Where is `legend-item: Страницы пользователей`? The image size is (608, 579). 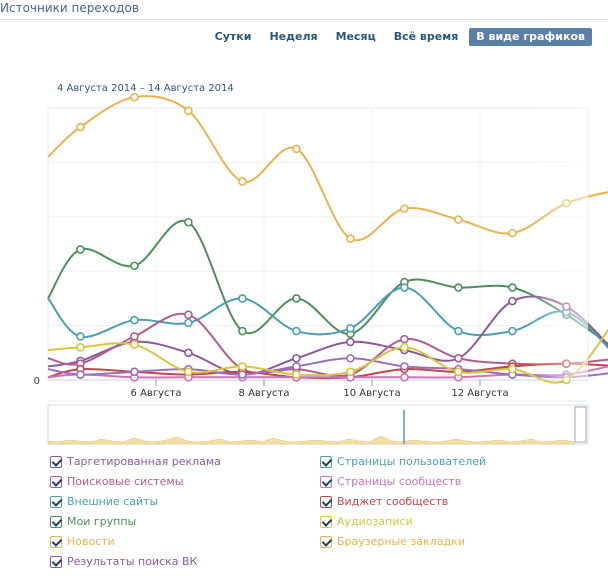
legend-item: Страницы пользователей is located at coordinates (403, 461).